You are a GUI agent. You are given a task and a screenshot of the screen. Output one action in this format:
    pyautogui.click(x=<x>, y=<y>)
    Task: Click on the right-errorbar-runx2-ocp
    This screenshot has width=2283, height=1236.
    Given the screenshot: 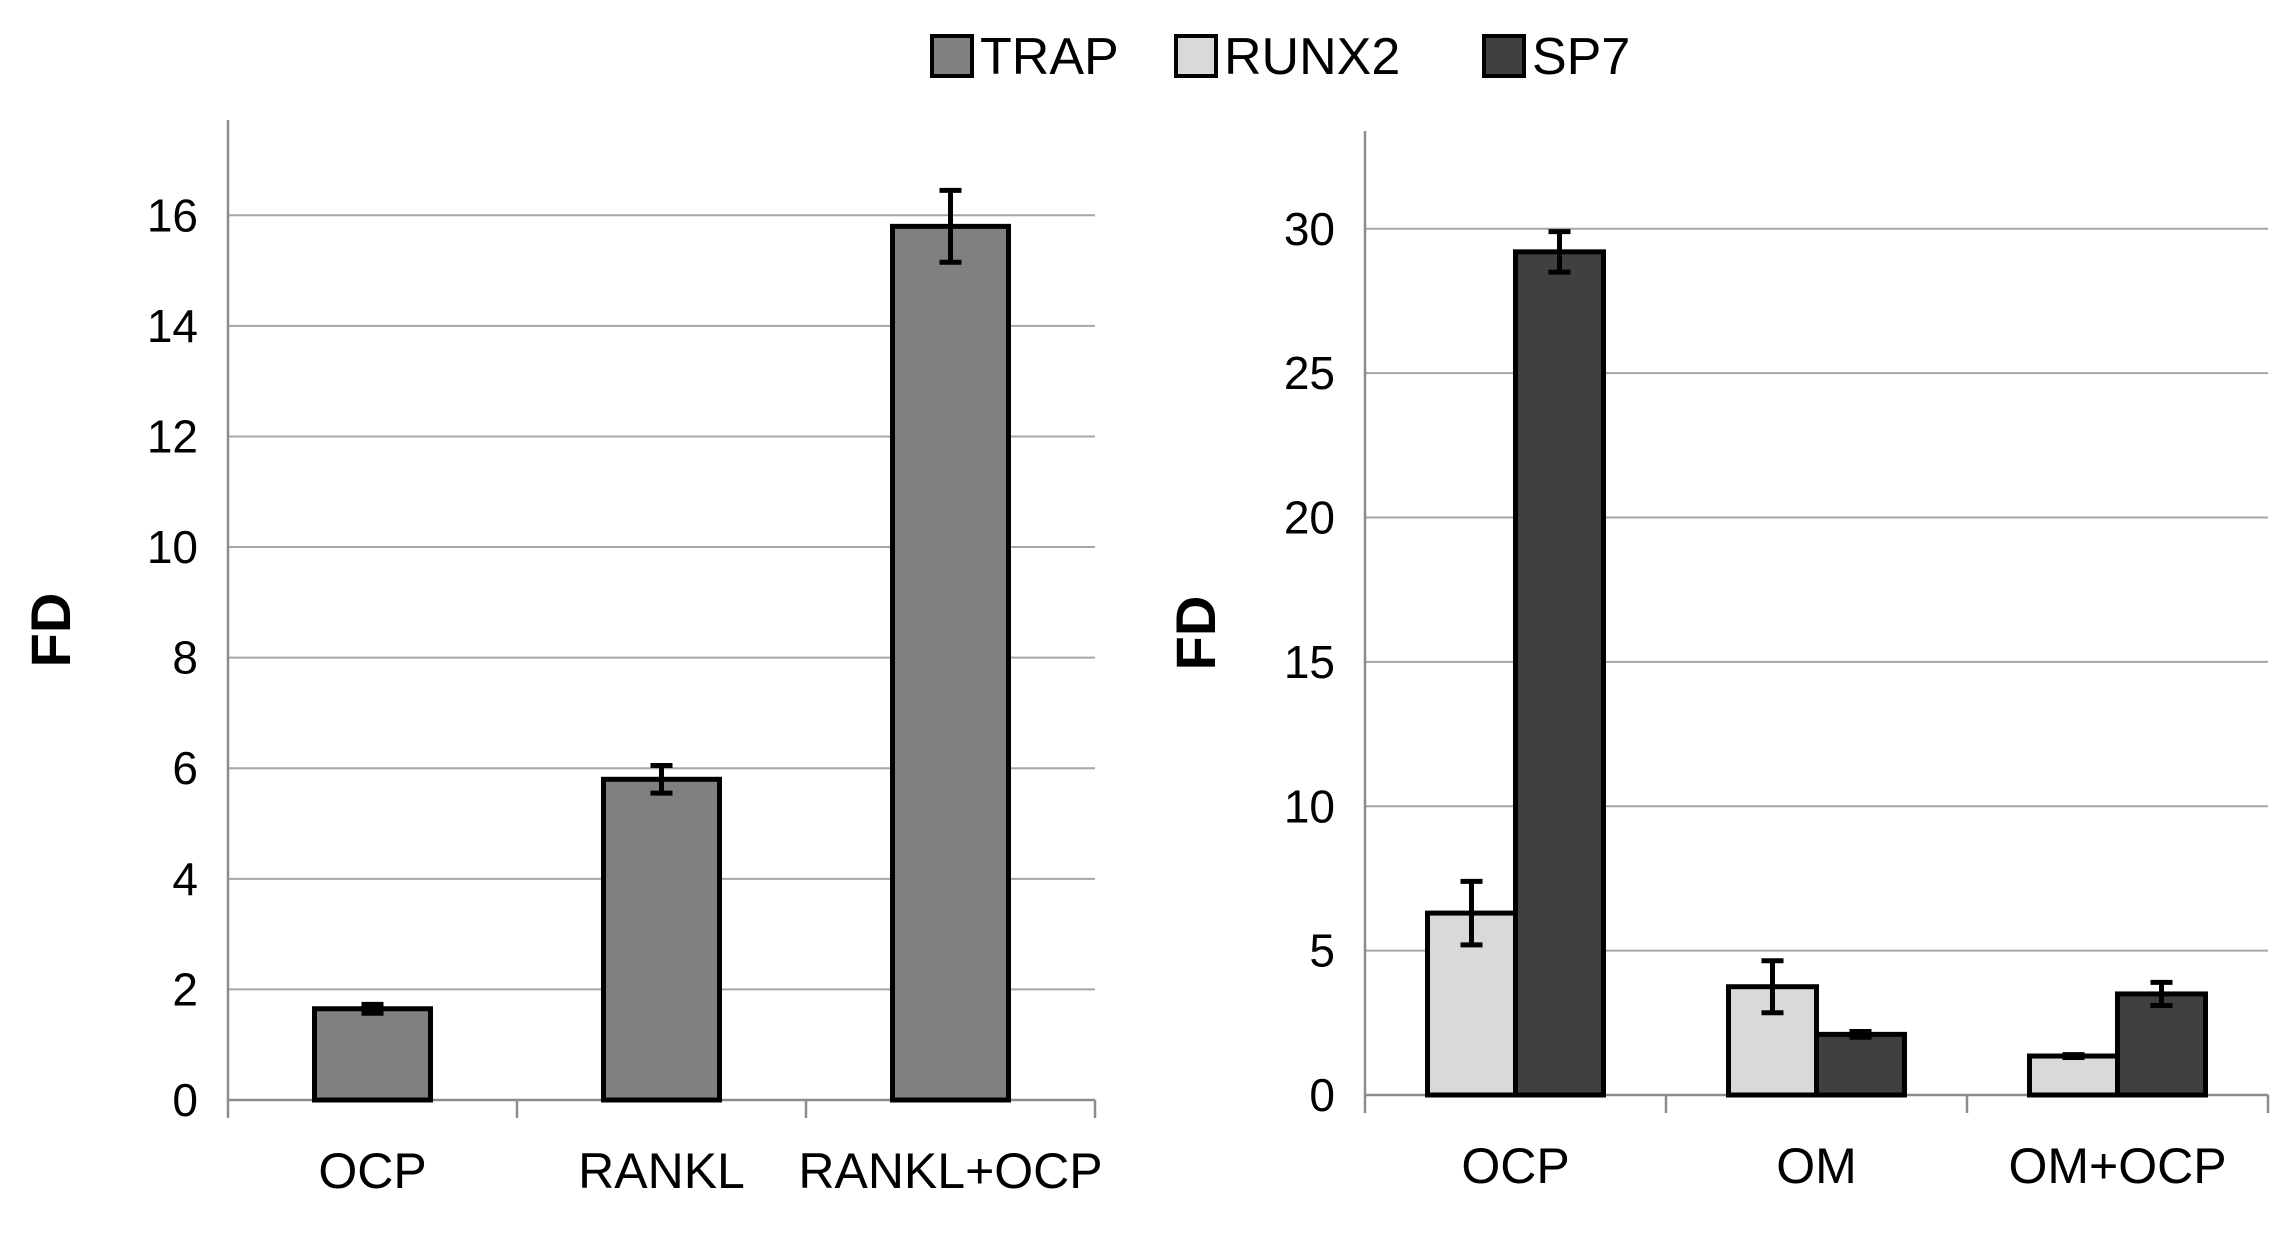 What is the action you would take?
    pyautogui.click(x=1471, y=913)
    